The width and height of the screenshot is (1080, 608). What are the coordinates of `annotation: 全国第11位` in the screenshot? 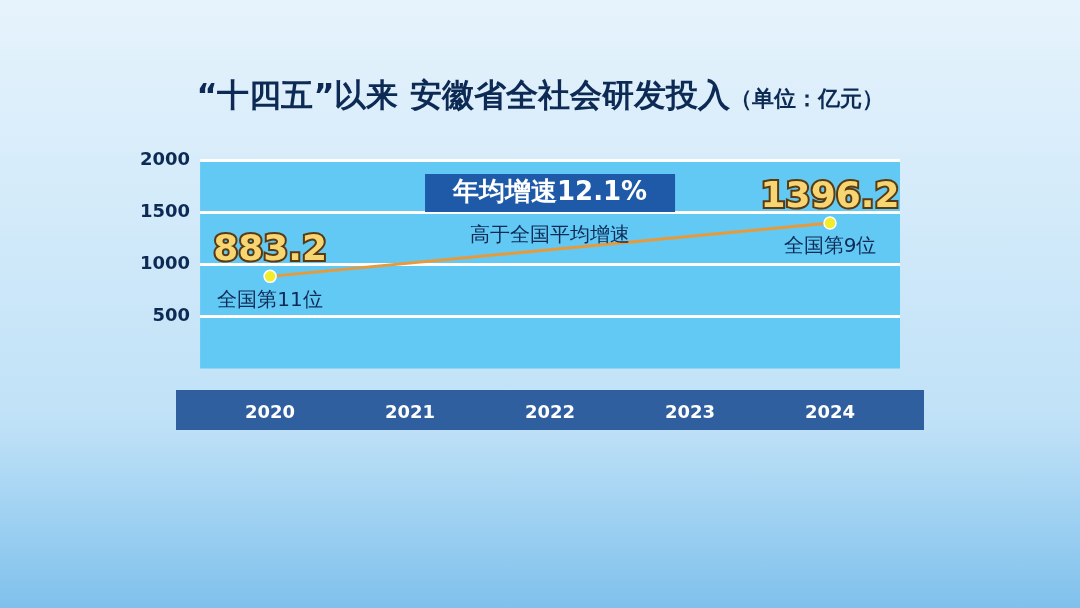 It's located at (270, 298).